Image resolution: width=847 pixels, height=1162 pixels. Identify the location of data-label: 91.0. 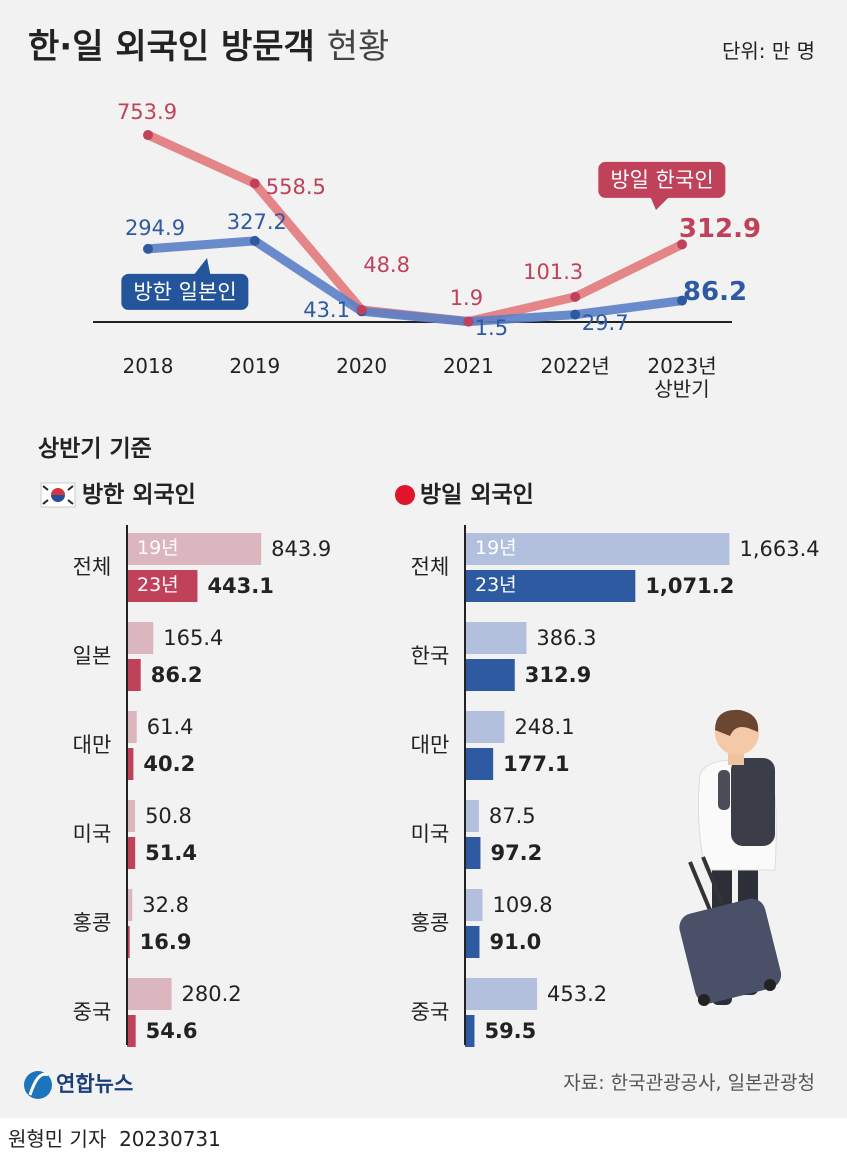
(515, 941).